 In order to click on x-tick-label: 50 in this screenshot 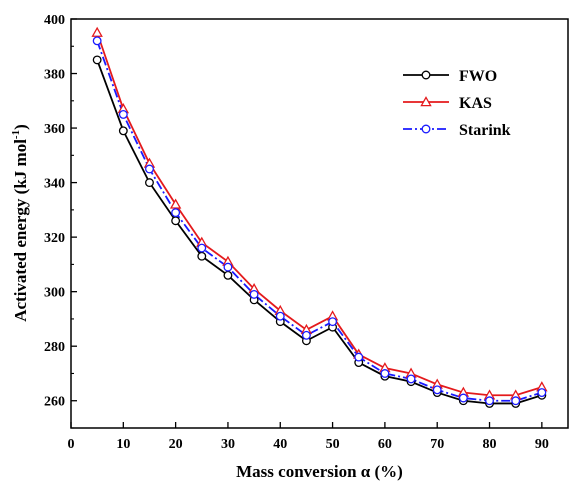, I will do `click(333, 444)`.